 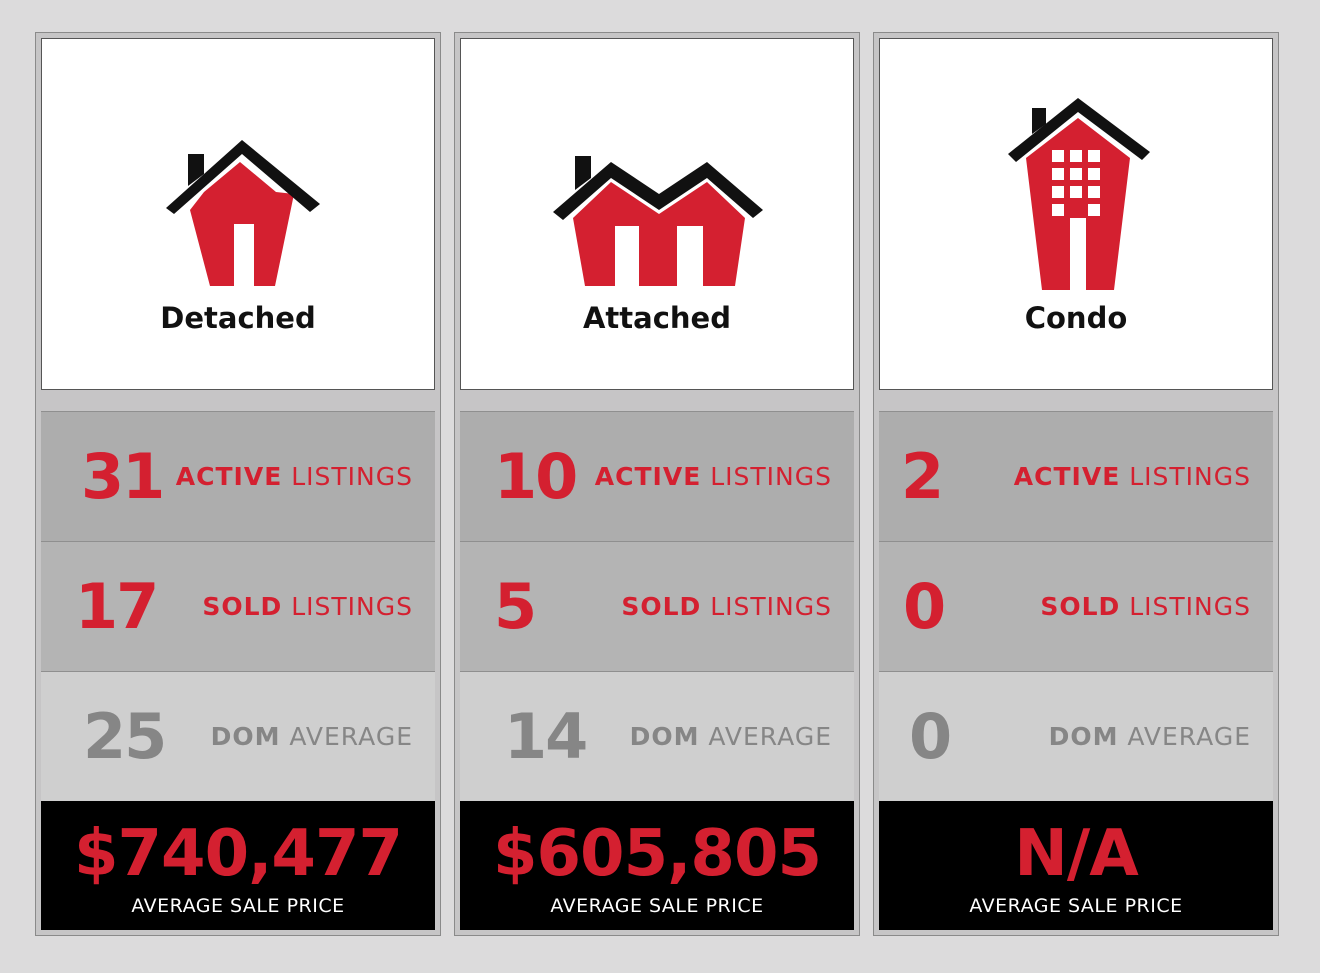 I want to click on property-type-label: Condo, so click(x=1076, y=318).